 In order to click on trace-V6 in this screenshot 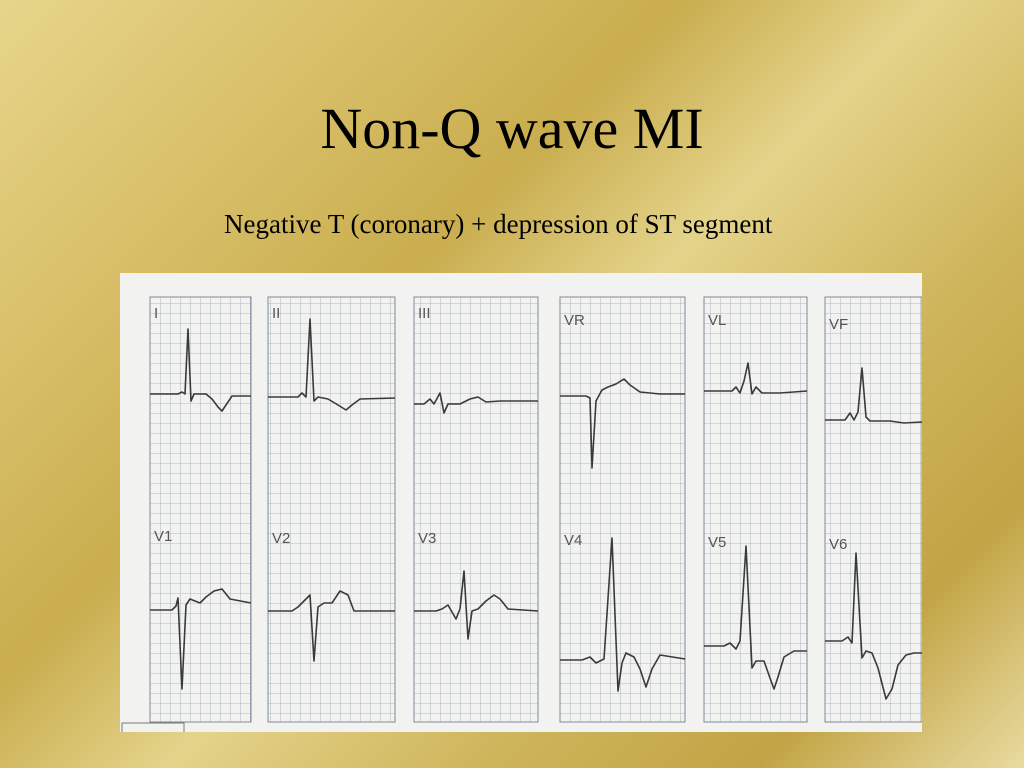, I will do `click(873, 626)`.